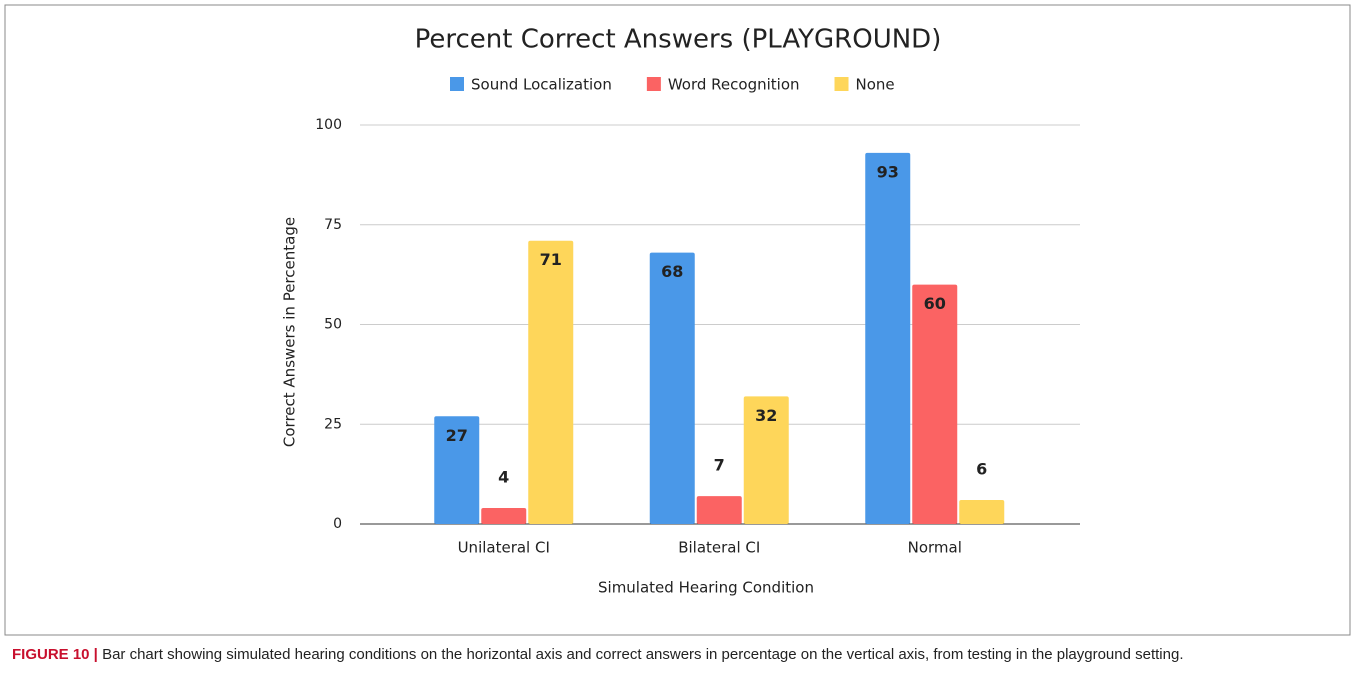 This screenshot has height=685, width=1355. What do you see at coordinates (875, 85) in the screenshot?
I see `legend-label: None` at bounding box center [875, 85].